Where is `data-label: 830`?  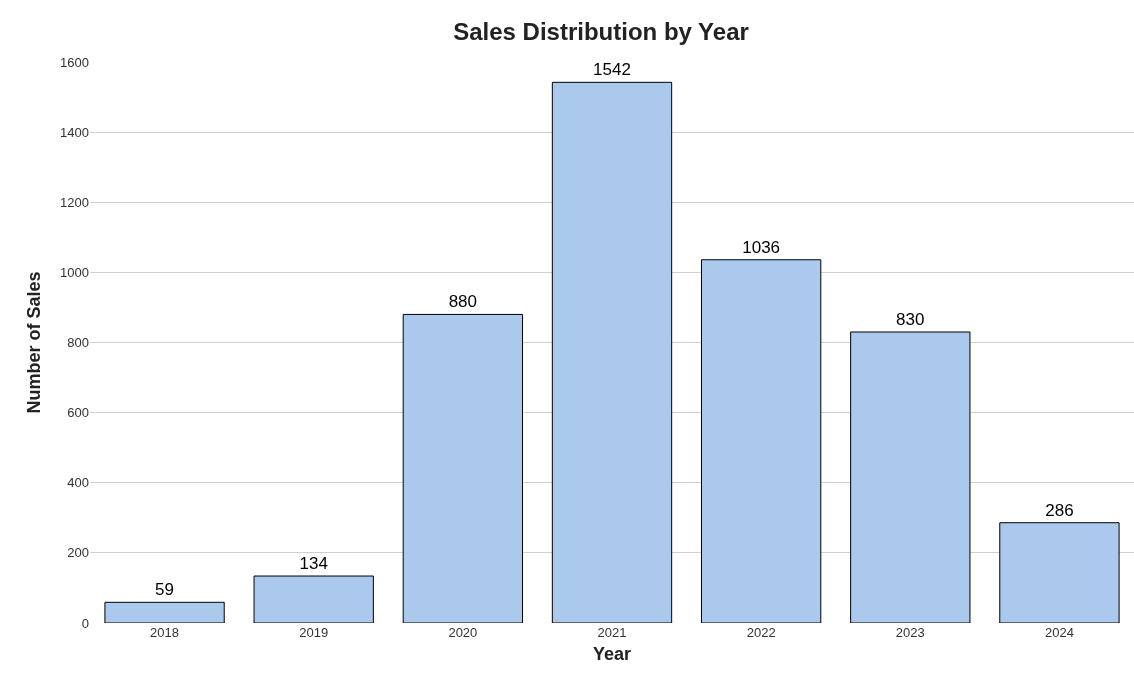
data-label: 830 is located at coordinates (910, 319).